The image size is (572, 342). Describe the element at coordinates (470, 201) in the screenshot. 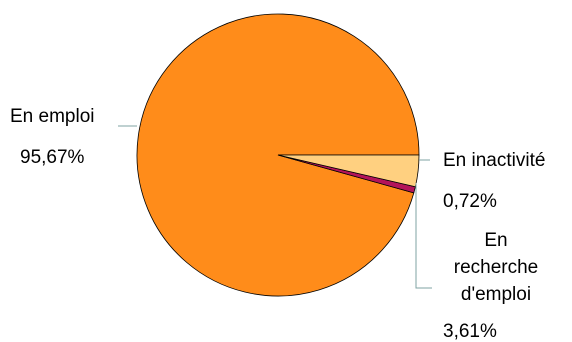

I see `slice-value-en-inactivite: 0,72%` at that location.